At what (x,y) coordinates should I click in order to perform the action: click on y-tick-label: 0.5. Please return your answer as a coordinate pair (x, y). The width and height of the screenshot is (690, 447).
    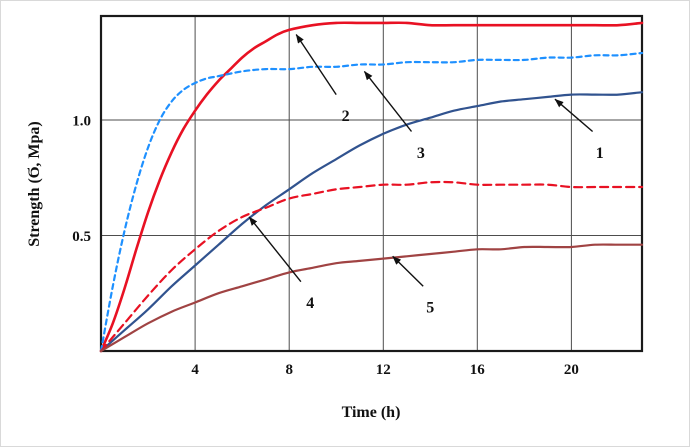
    Looking at the image, I should click on (81, 237).